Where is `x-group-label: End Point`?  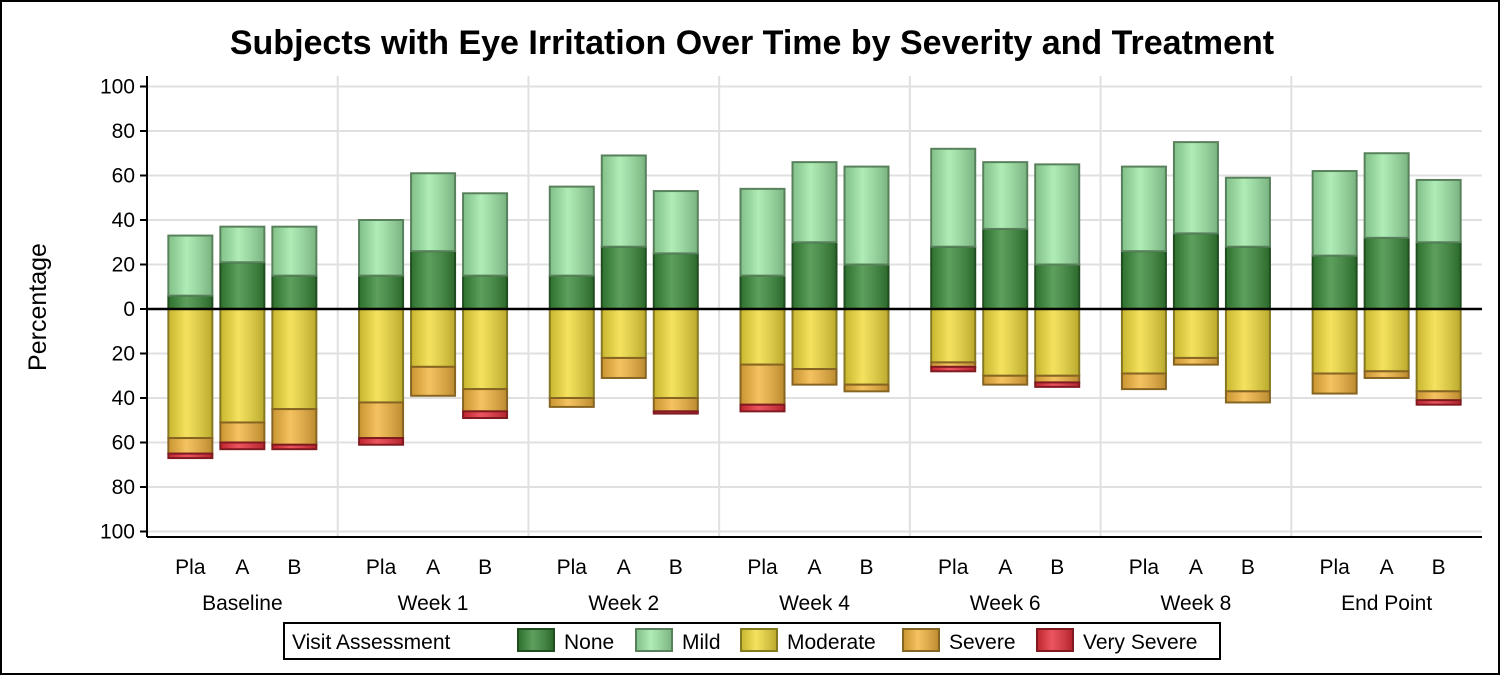
x-group-label: End Point is located at coordinates (1386, 603).